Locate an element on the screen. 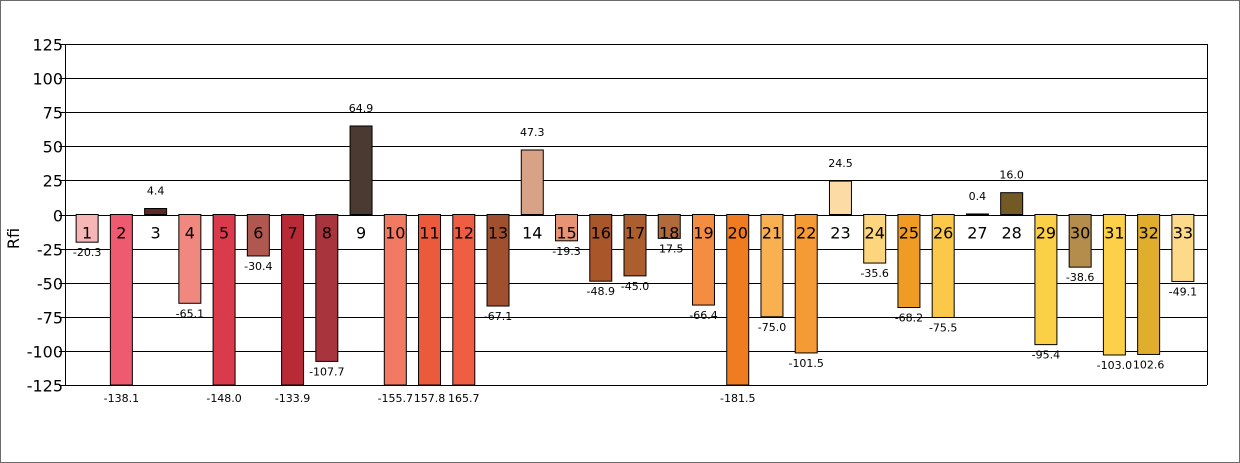  category-label: 10 is located at coordinates (395, 233).